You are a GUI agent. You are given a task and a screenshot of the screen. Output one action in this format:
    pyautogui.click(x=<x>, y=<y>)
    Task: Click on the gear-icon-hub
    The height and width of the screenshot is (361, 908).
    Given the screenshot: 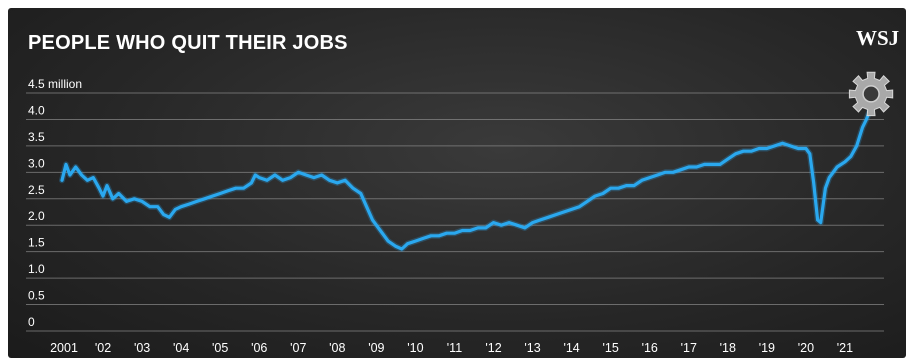 What is the action you would take?
    pyautogui.click(x=871, y=94)
    